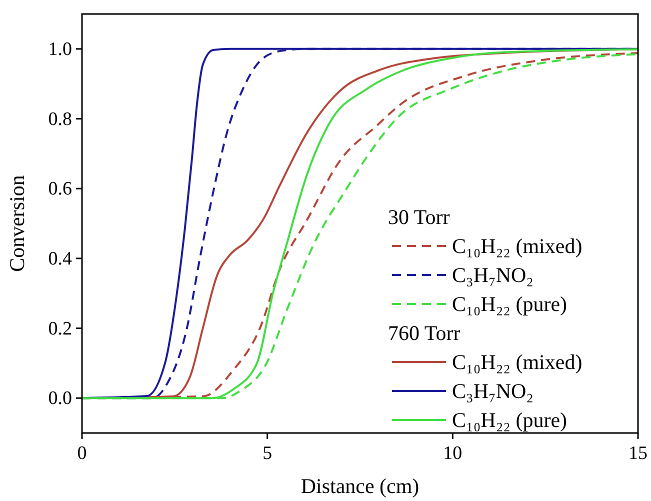 Image resolution: width=651 pixels, height=501 pixels. What do you see at coordinates (424, 333) in the screenshot?
I see `annotation: 760 Torr` at bounding box center [424, 333].